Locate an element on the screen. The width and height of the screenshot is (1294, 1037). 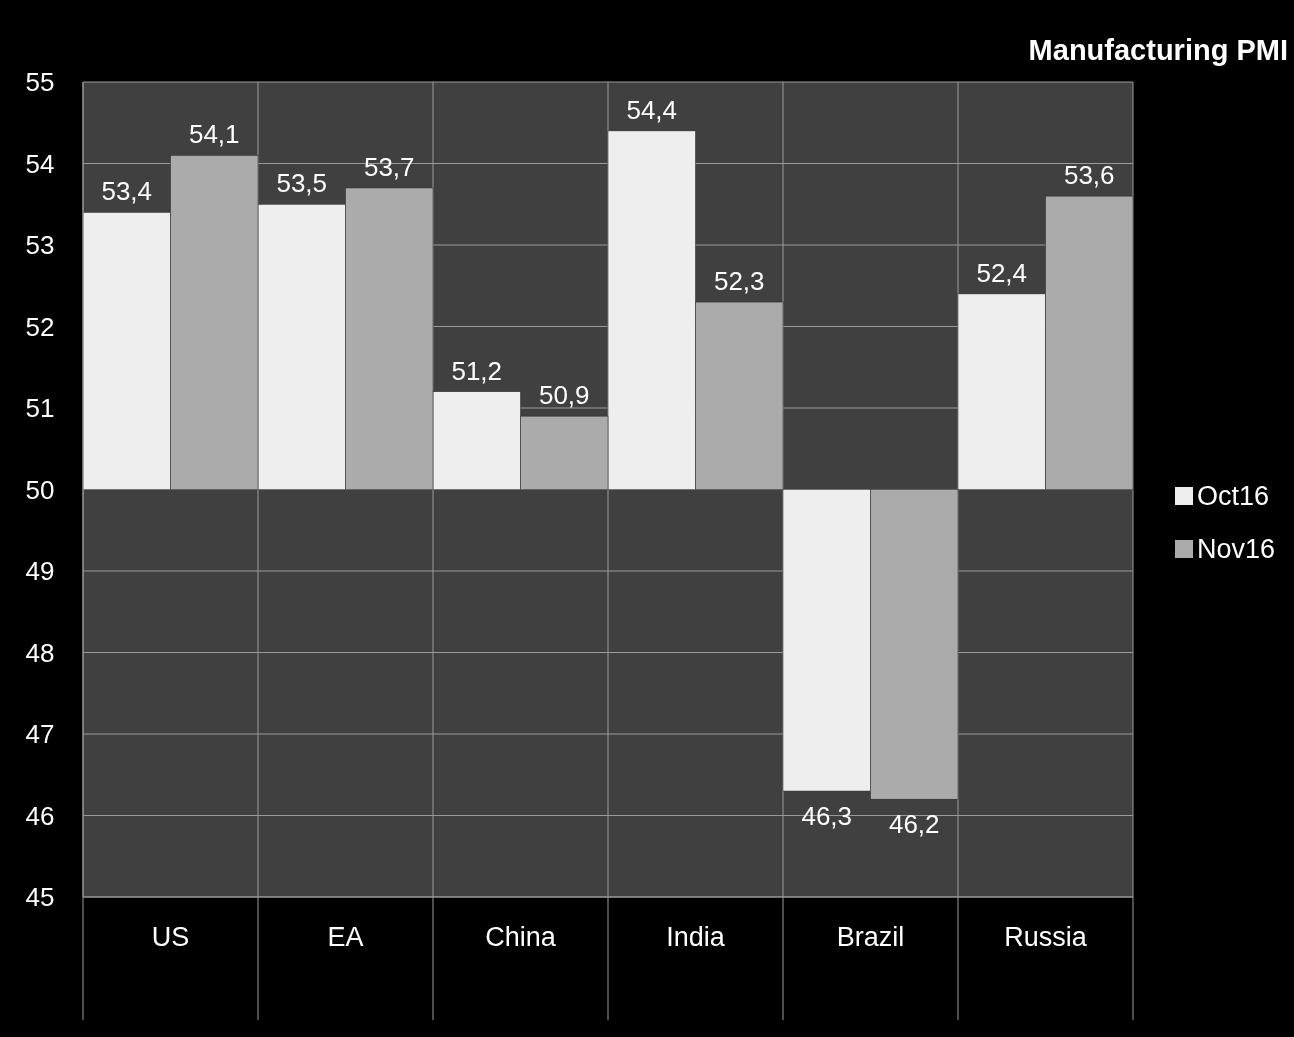
legend-label: Oct16 is located at coordinates (1233, 496).